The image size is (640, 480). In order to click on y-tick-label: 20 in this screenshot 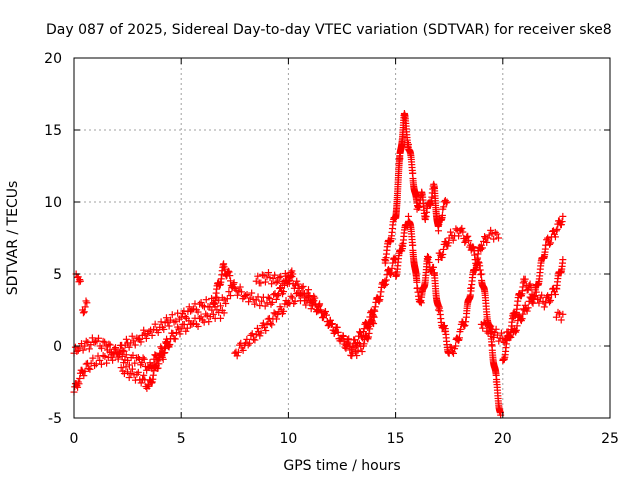, I will do `click(53, 59)`.